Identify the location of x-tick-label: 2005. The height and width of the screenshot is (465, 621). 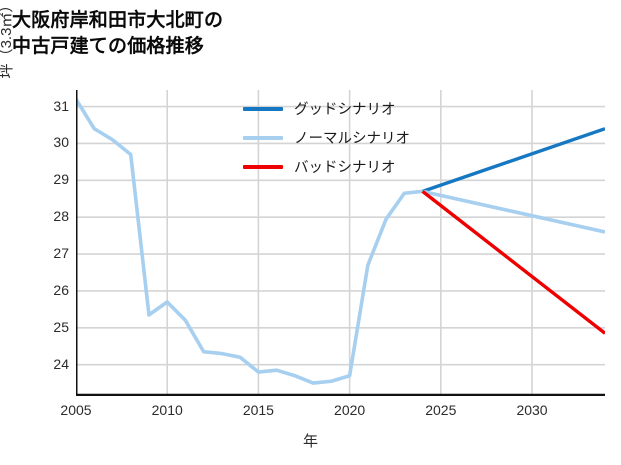
(76, 410).